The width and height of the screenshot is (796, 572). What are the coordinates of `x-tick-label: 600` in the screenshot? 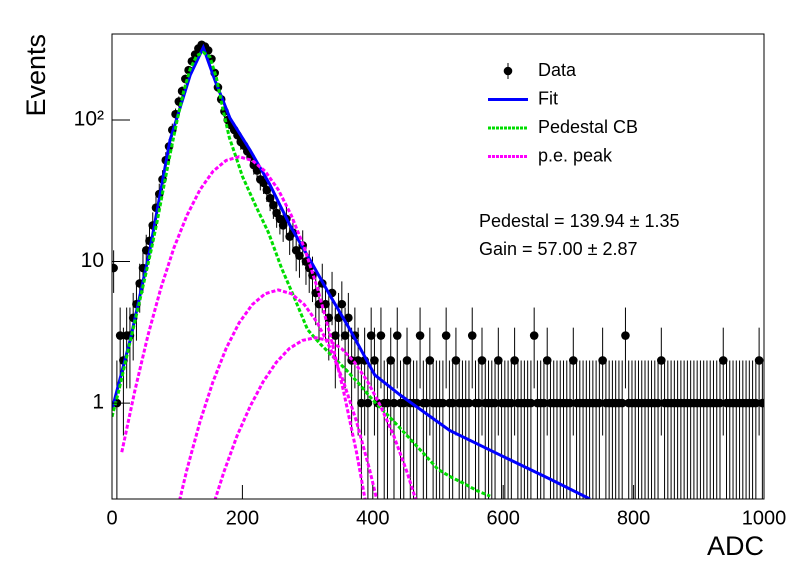 It's located at (503, 518).